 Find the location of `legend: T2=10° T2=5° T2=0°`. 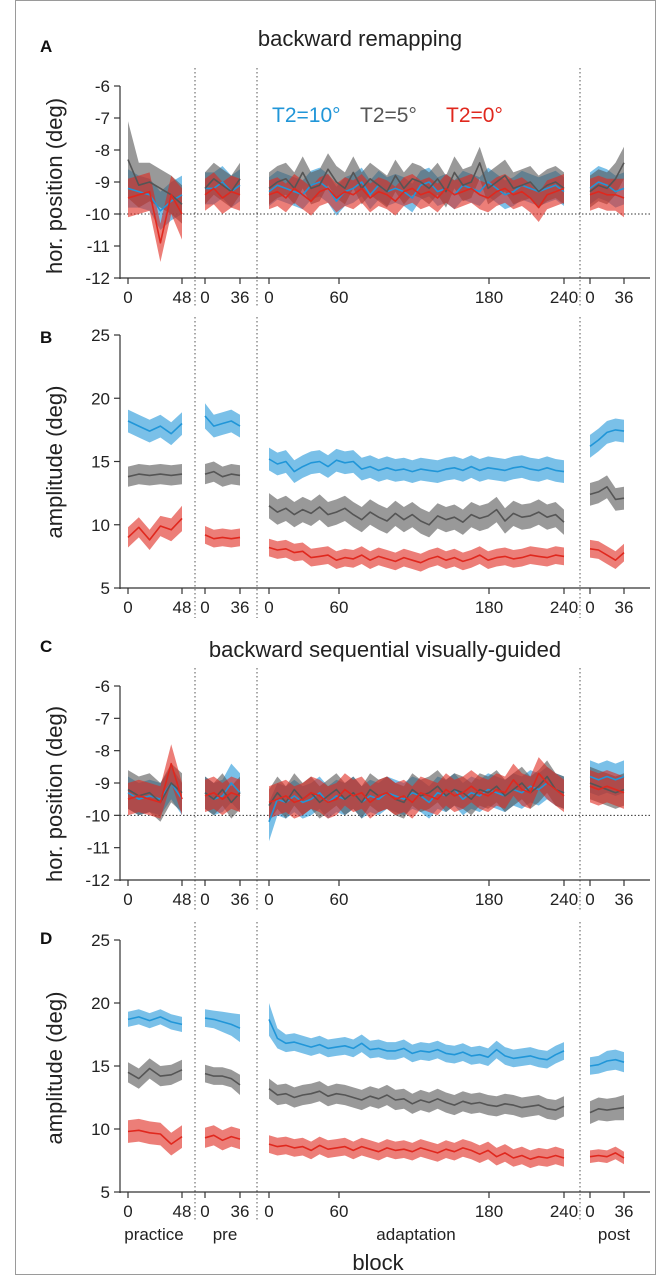

legend: T2=10° T2=5° T2=0° is located at coordinates (387, 115).